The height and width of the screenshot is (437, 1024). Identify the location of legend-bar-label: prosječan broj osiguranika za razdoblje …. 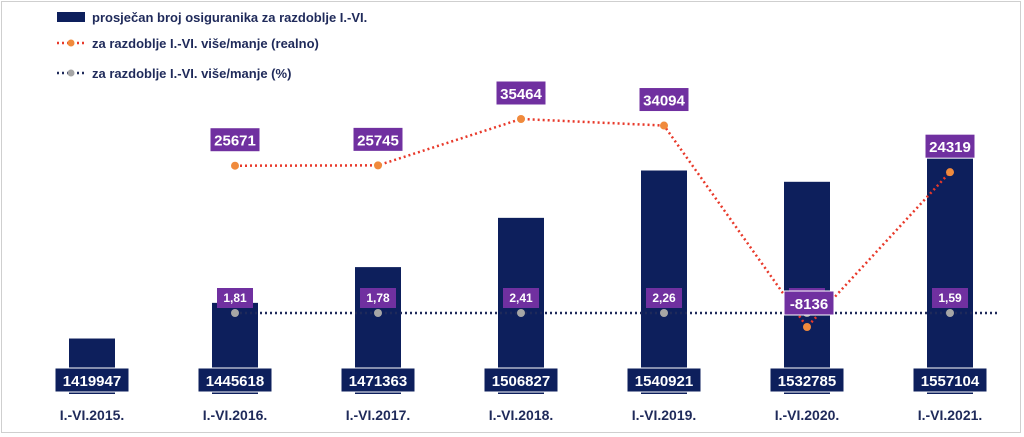
(229, 17).